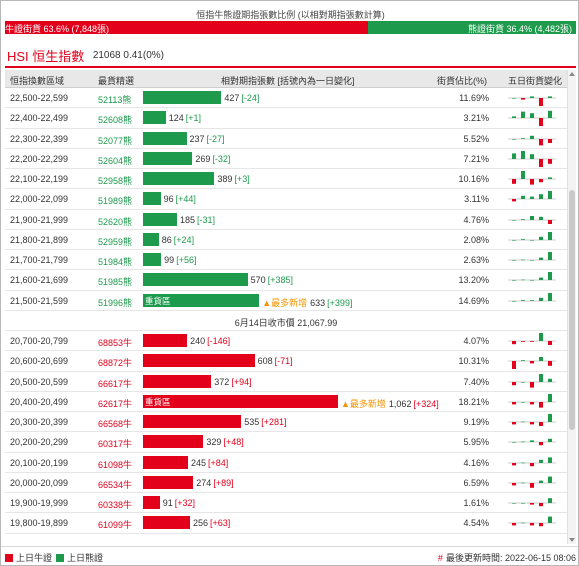 This screenshot has height=566, width=579. Describe the element at coordinates (286, 220) in the screenshot. I see `table-row: 21,900-21,999 52620熊 185 [-31] 4.76%` at that location.